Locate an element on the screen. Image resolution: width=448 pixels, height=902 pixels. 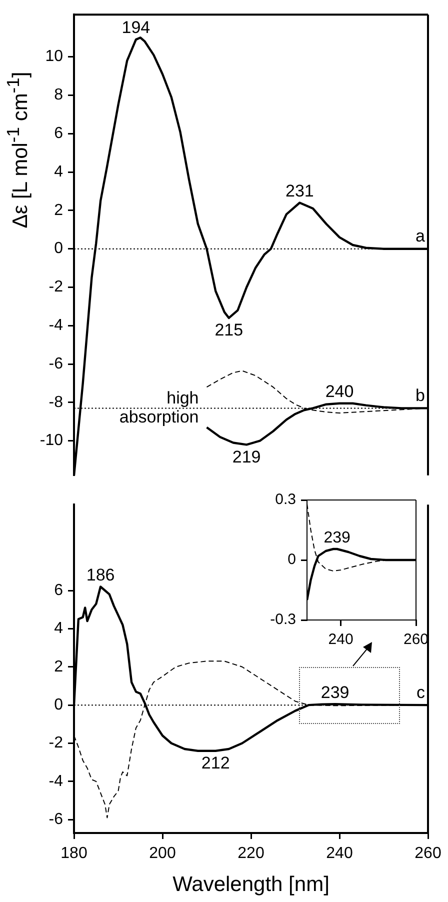
x-axis-title: Wavelength [nm] is located at coordinates (251, 884).